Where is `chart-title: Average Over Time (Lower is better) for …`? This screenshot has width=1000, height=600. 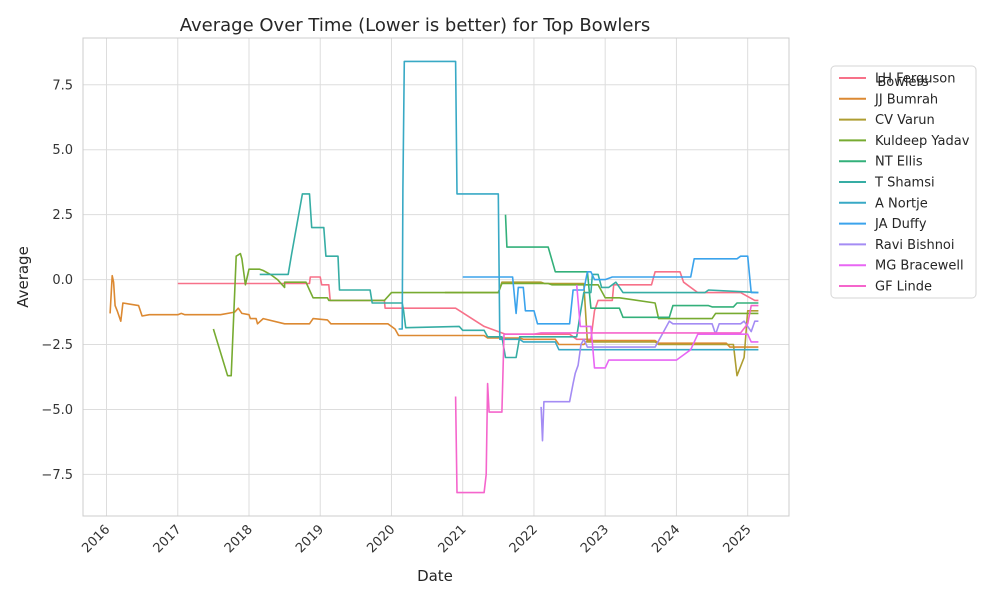
chart-title: Average Over Time (Lower is better) for … is located at coordinates (415, 25).